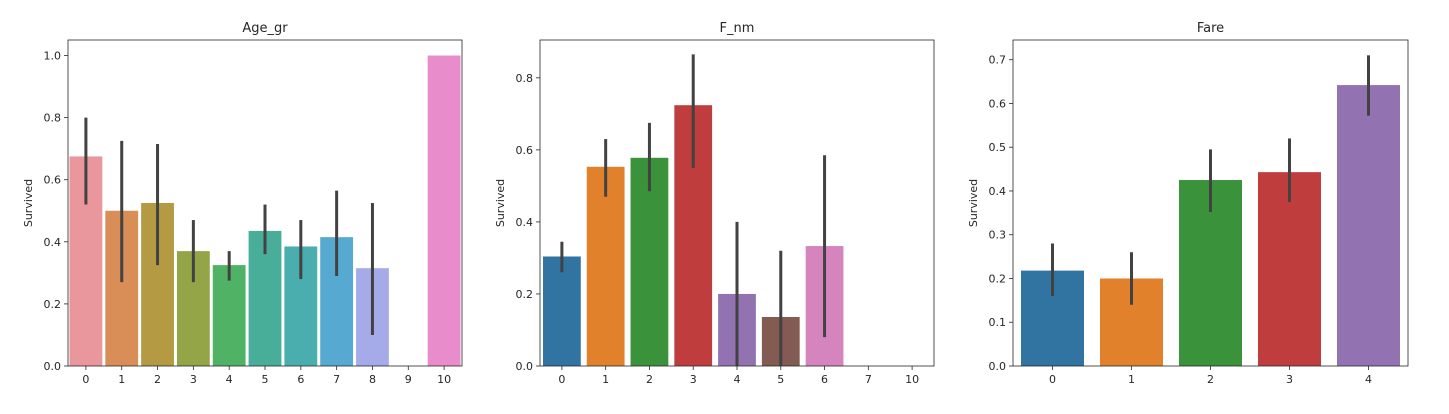  Describe the element at coordinates (998, 235) in the screenshot. I see `y-tick-label: 0.3` at that location.